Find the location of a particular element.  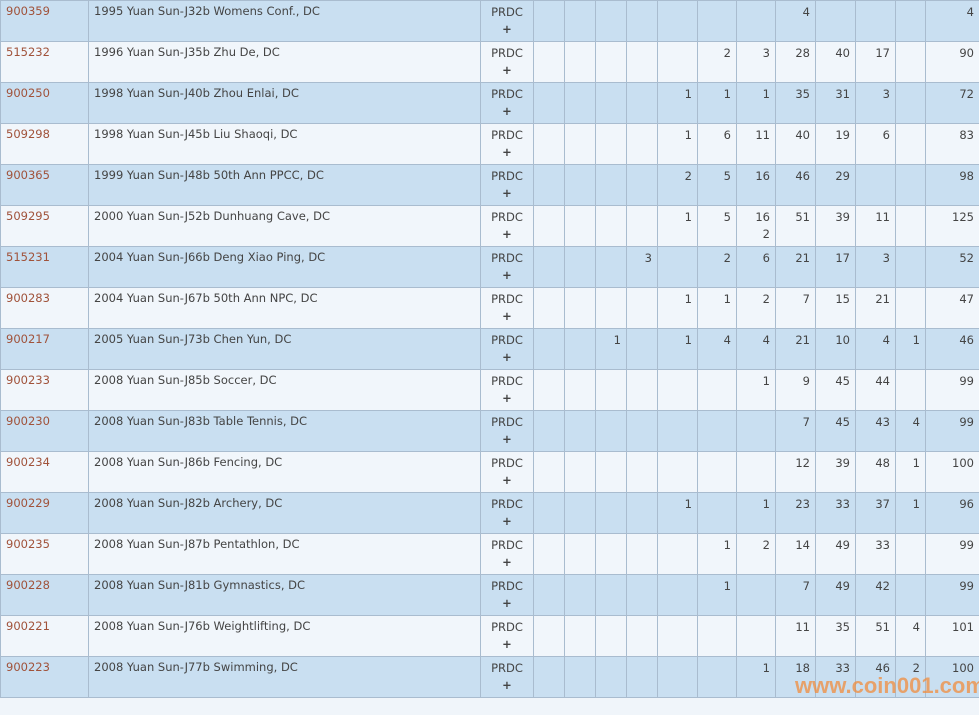

grade-count-cell: 33 is located at coordinates (875, 554).